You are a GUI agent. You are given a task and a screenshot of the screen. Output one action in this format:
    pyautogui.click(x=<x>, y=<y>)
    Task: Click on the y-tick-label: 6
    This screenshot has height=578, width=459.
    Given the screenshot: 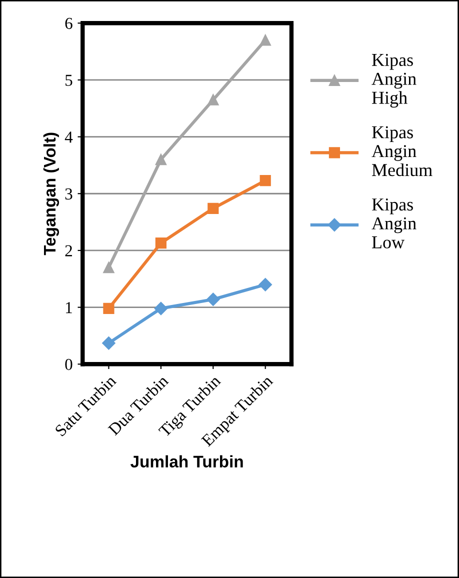 What is the action you would take?
    pyautogui.click(x=68, y=24)
    